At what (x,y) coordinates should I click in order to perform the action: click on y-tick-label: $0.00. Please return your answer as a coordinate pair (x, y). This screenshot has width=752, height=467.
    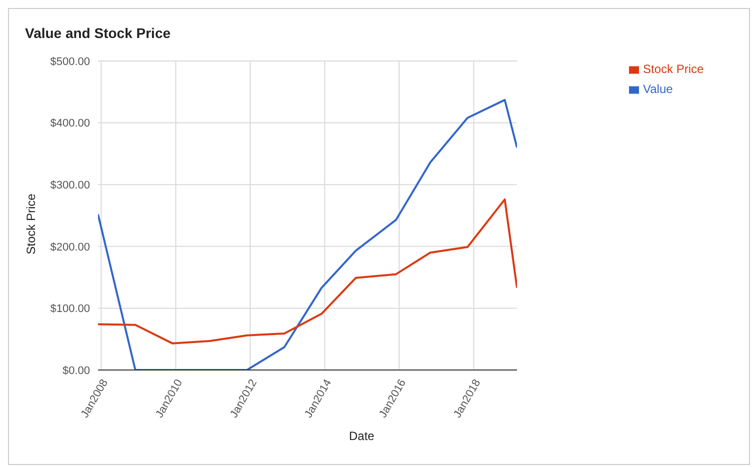
    Looking at the image, I should click on (76, 370).